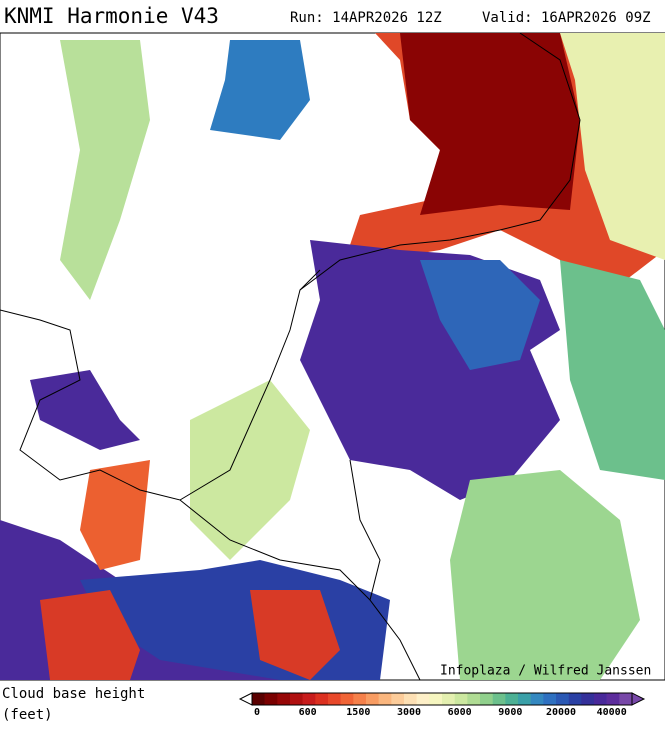  I want to click on valid-time: Valid: 16APR2026 09Z, so click(566, 18).